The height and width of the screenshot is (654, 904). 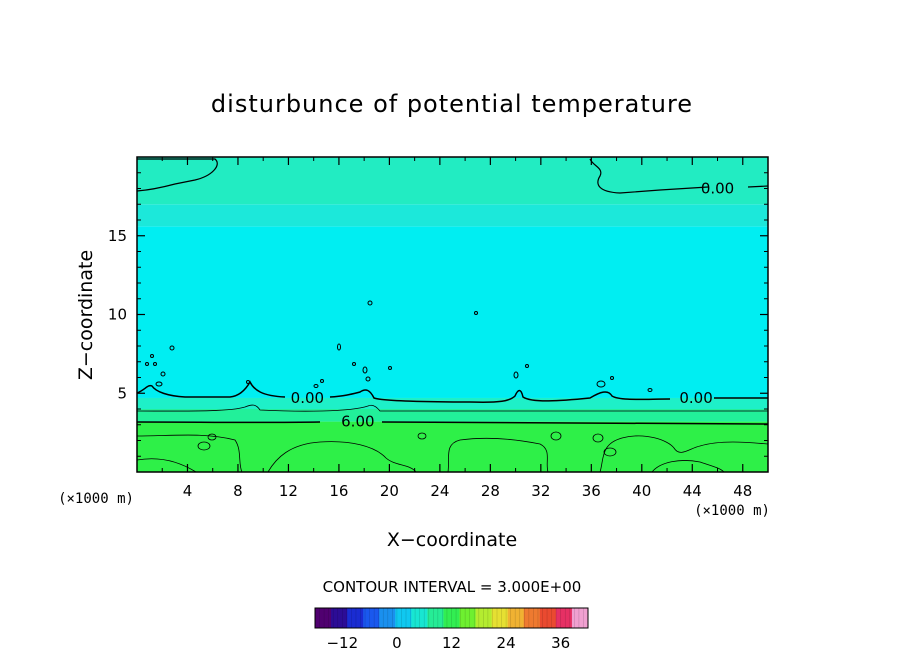 I want to click on colorbar, so click(x=451, y=618).